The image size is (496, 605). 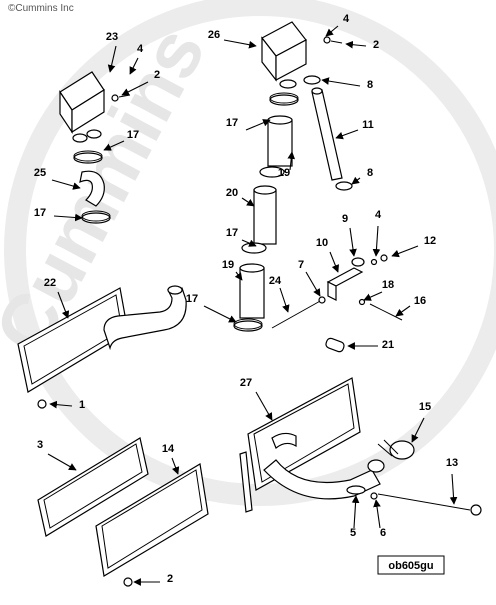 What do you see at coordinates (368, 125) in the screenshot?
I see `callout-label-11: 11` at bounding box center [368, 125].